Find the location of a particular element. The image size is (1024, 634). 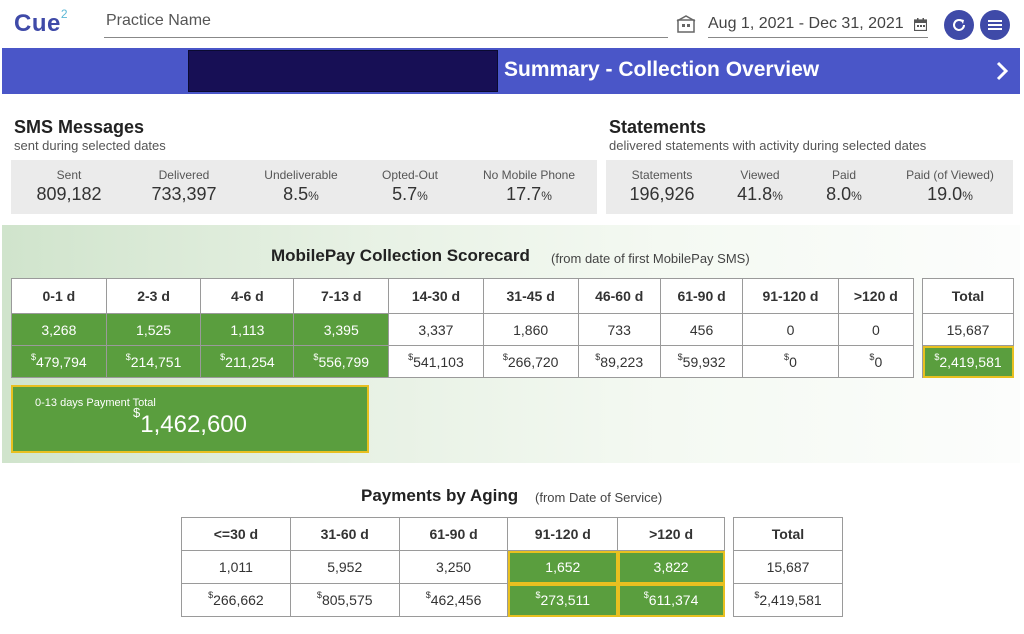

stmt-stat-paid: Paid 8.0% is located at coordinates (844, 186).